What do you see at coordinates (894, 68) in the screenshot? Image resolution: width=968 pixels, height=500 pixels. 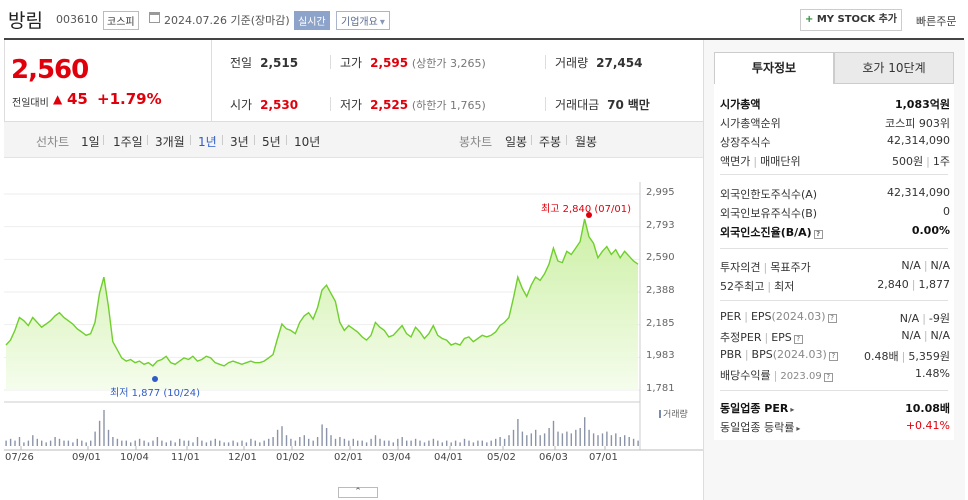 I see `tab-order-book: 호가 10단계` at bounding box center [894, 68].